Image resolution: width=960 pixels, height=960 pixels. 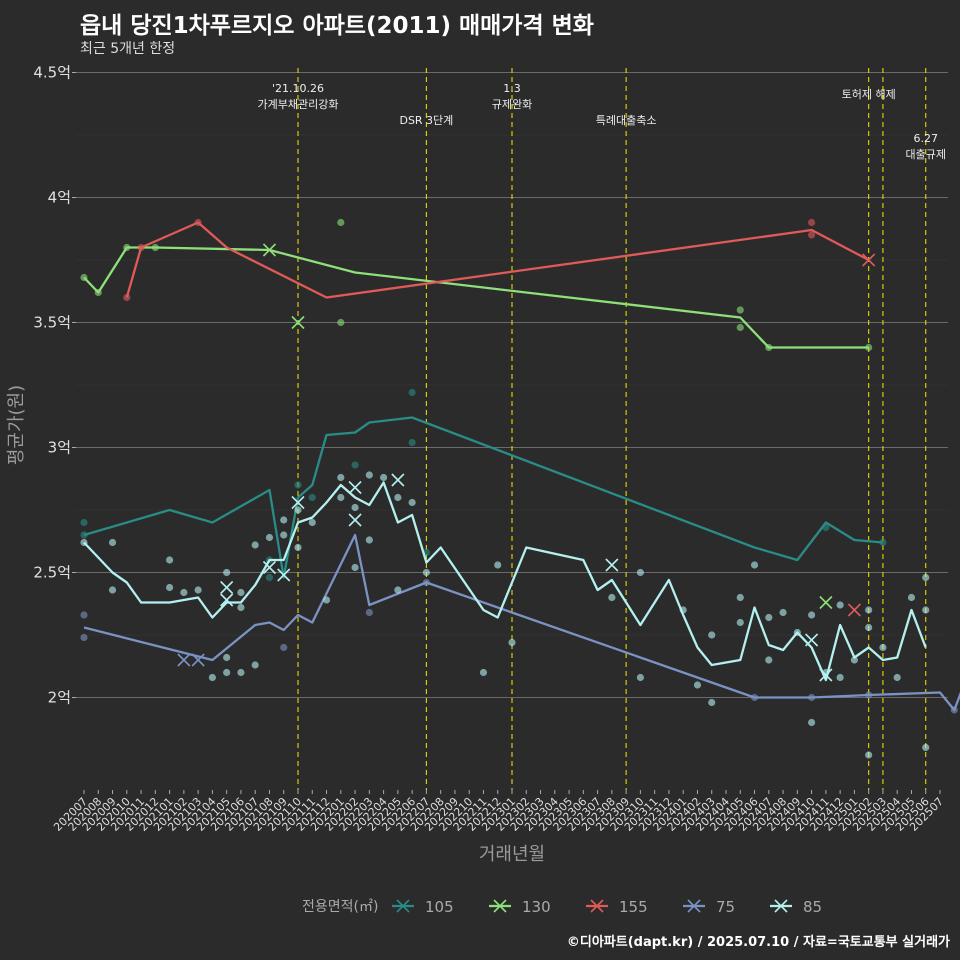 What do you see at coordinates (626, 120) in the screenshot?
I see `event-label: 특례대출축소` at bounding box center [626, 120].